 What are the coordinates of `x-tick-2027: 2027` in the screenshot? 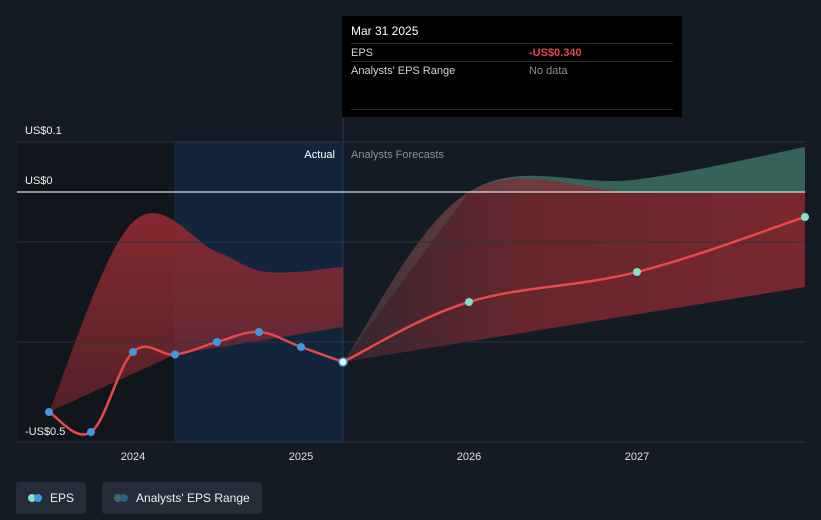 It's located at (637, 457).